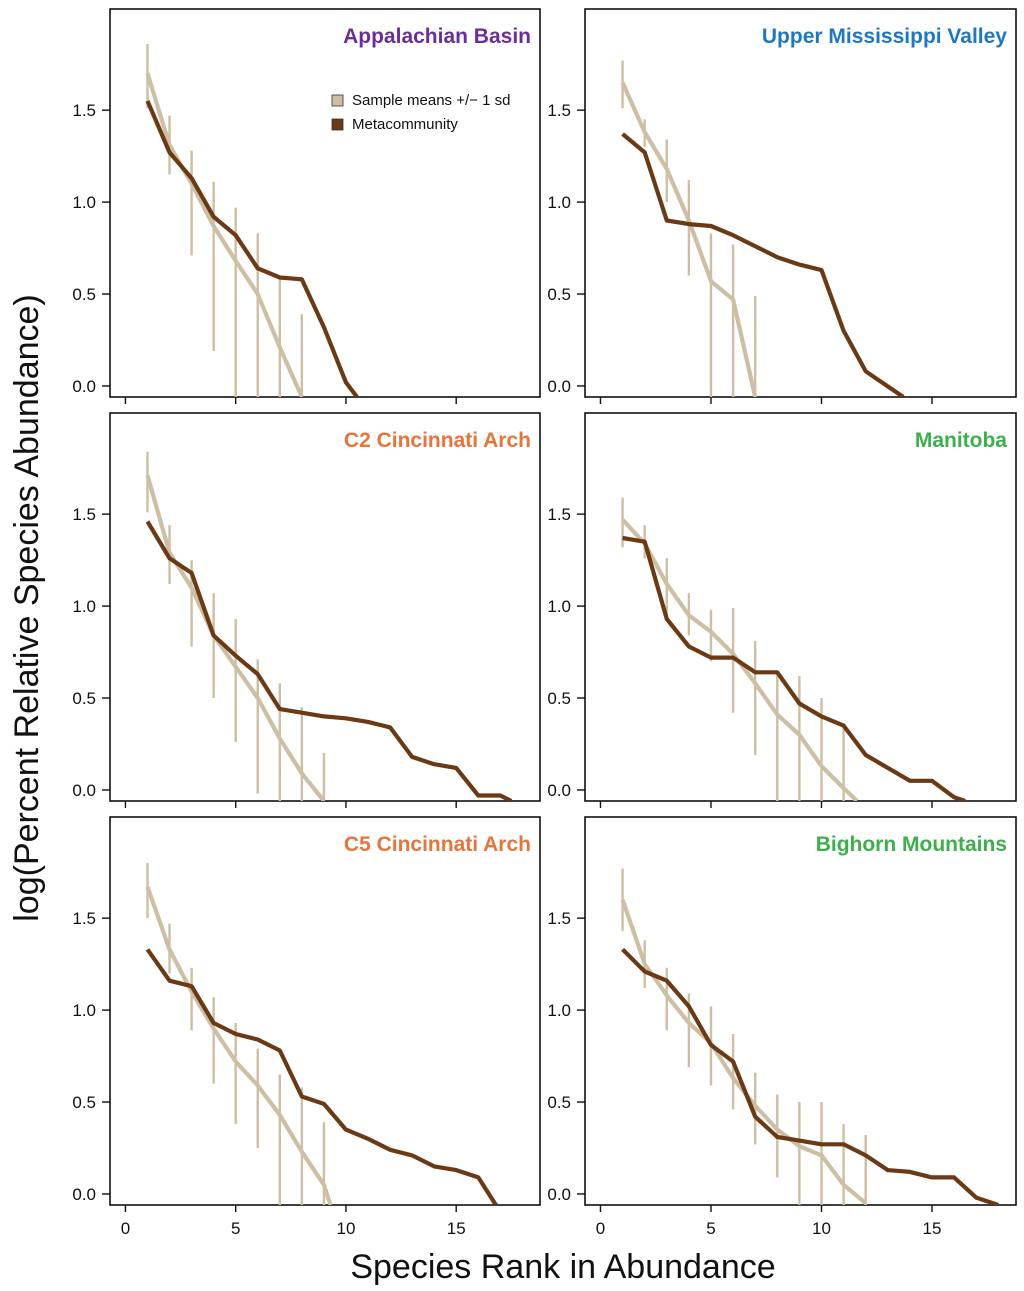  I want to click on panel-c2-cincinnati-arch: 0.0 0.5 1.0 1.5 C2 Cincinnati Arch, so click(306, 610).